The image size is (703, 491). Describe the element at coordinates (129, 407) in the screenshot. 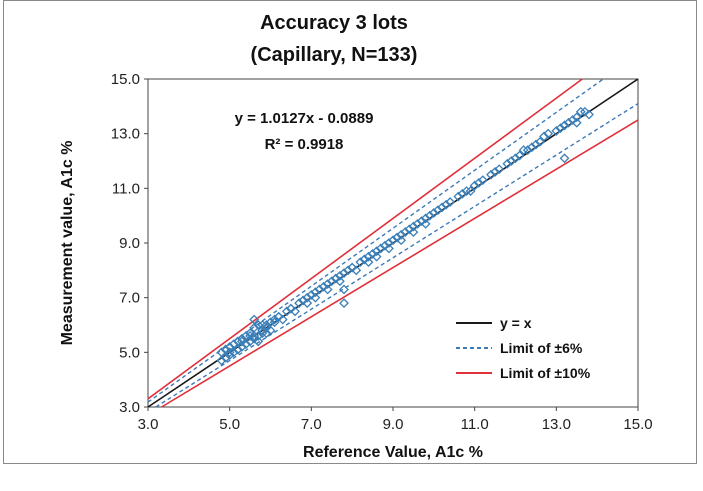

I see `y-tick-label: 3.0` at that location.